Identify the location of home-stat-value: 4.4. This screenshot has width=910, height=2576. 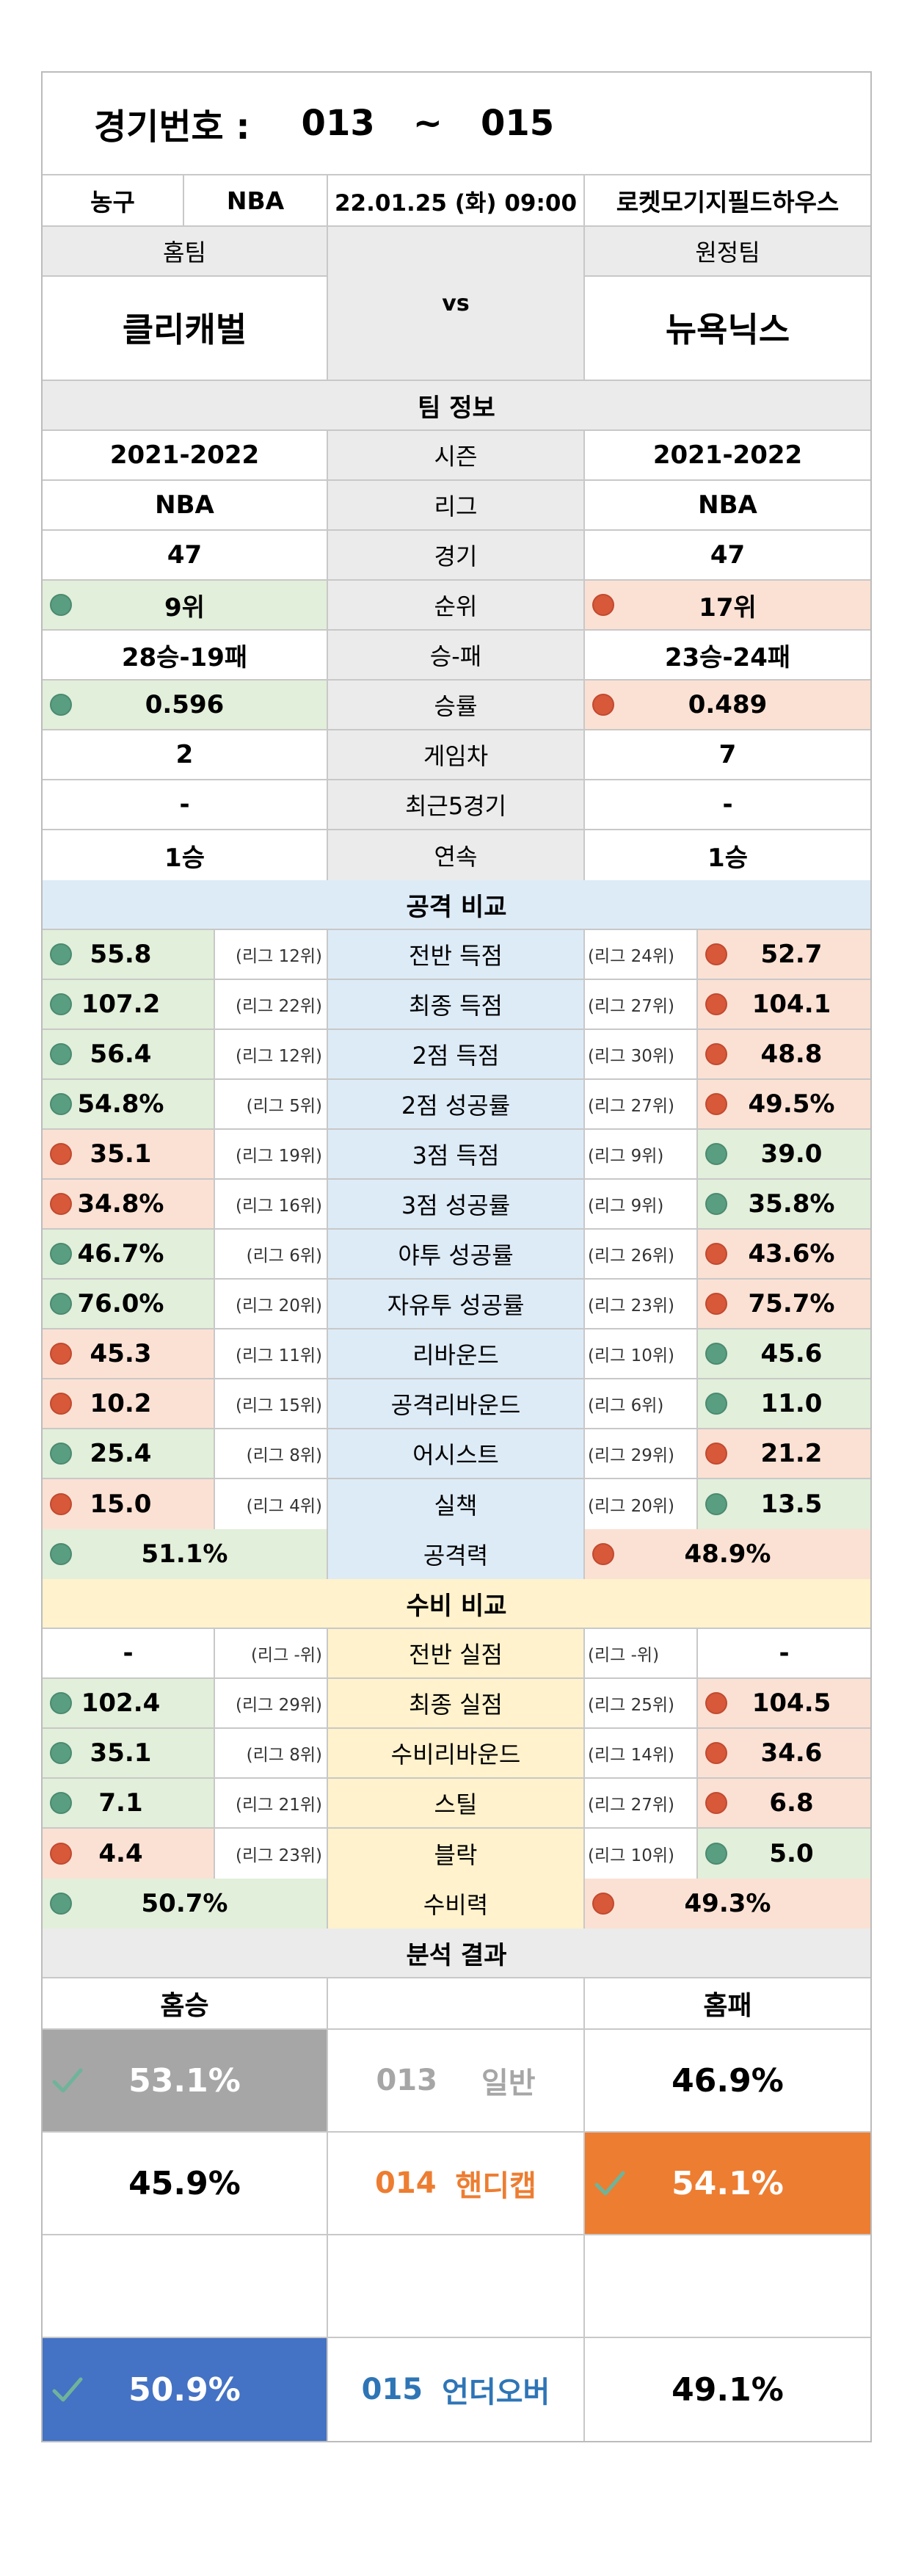
(129, 1854).